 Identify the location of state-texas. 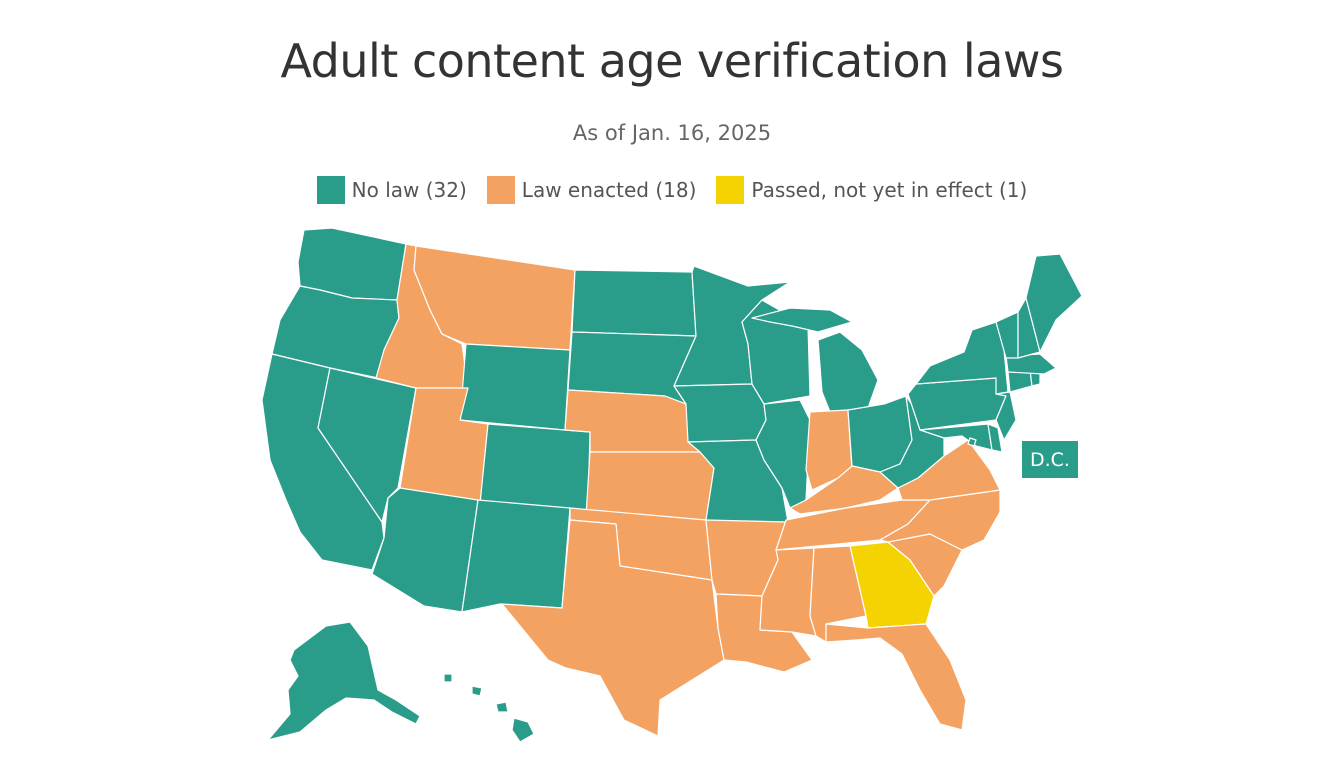
(613, 628).